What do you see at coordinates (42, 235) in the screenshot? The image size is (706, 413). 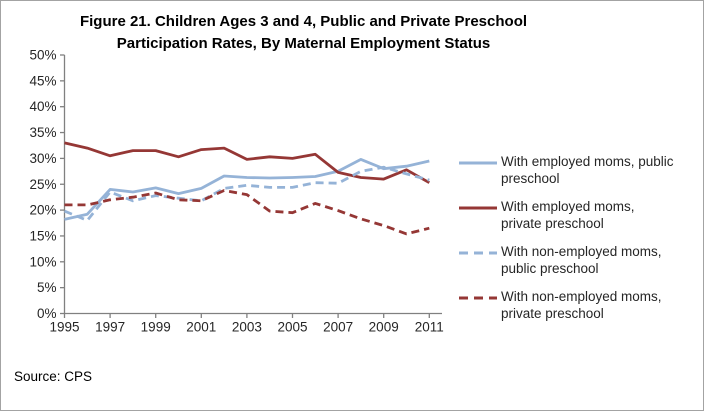 I see `y-axis-label: 15%` at bounding box center [42, 235].